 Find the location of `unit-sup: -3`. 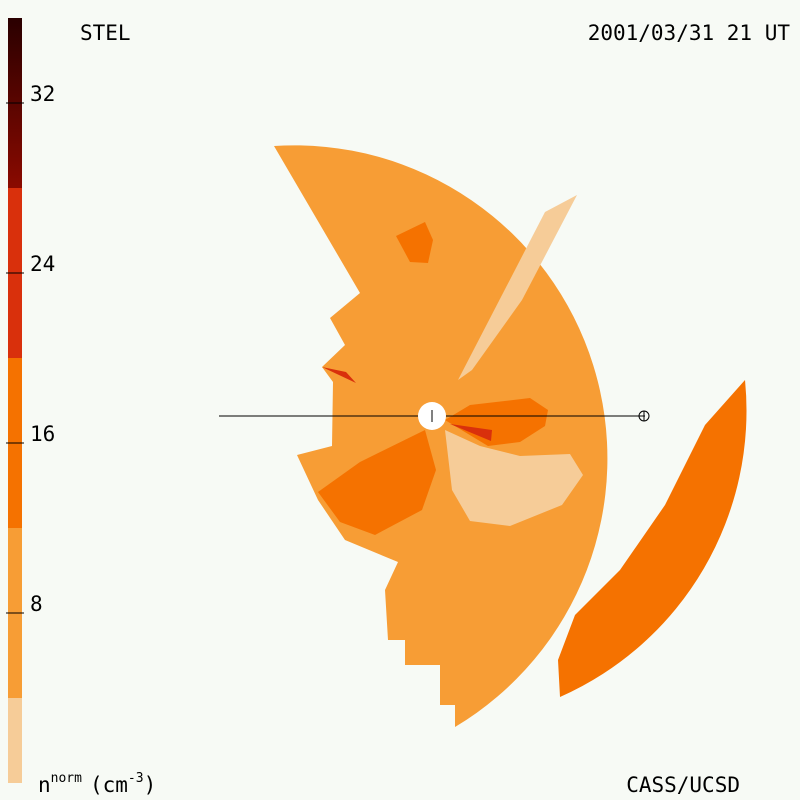

unit-sup: -3 is located at coordinates (136, 778).